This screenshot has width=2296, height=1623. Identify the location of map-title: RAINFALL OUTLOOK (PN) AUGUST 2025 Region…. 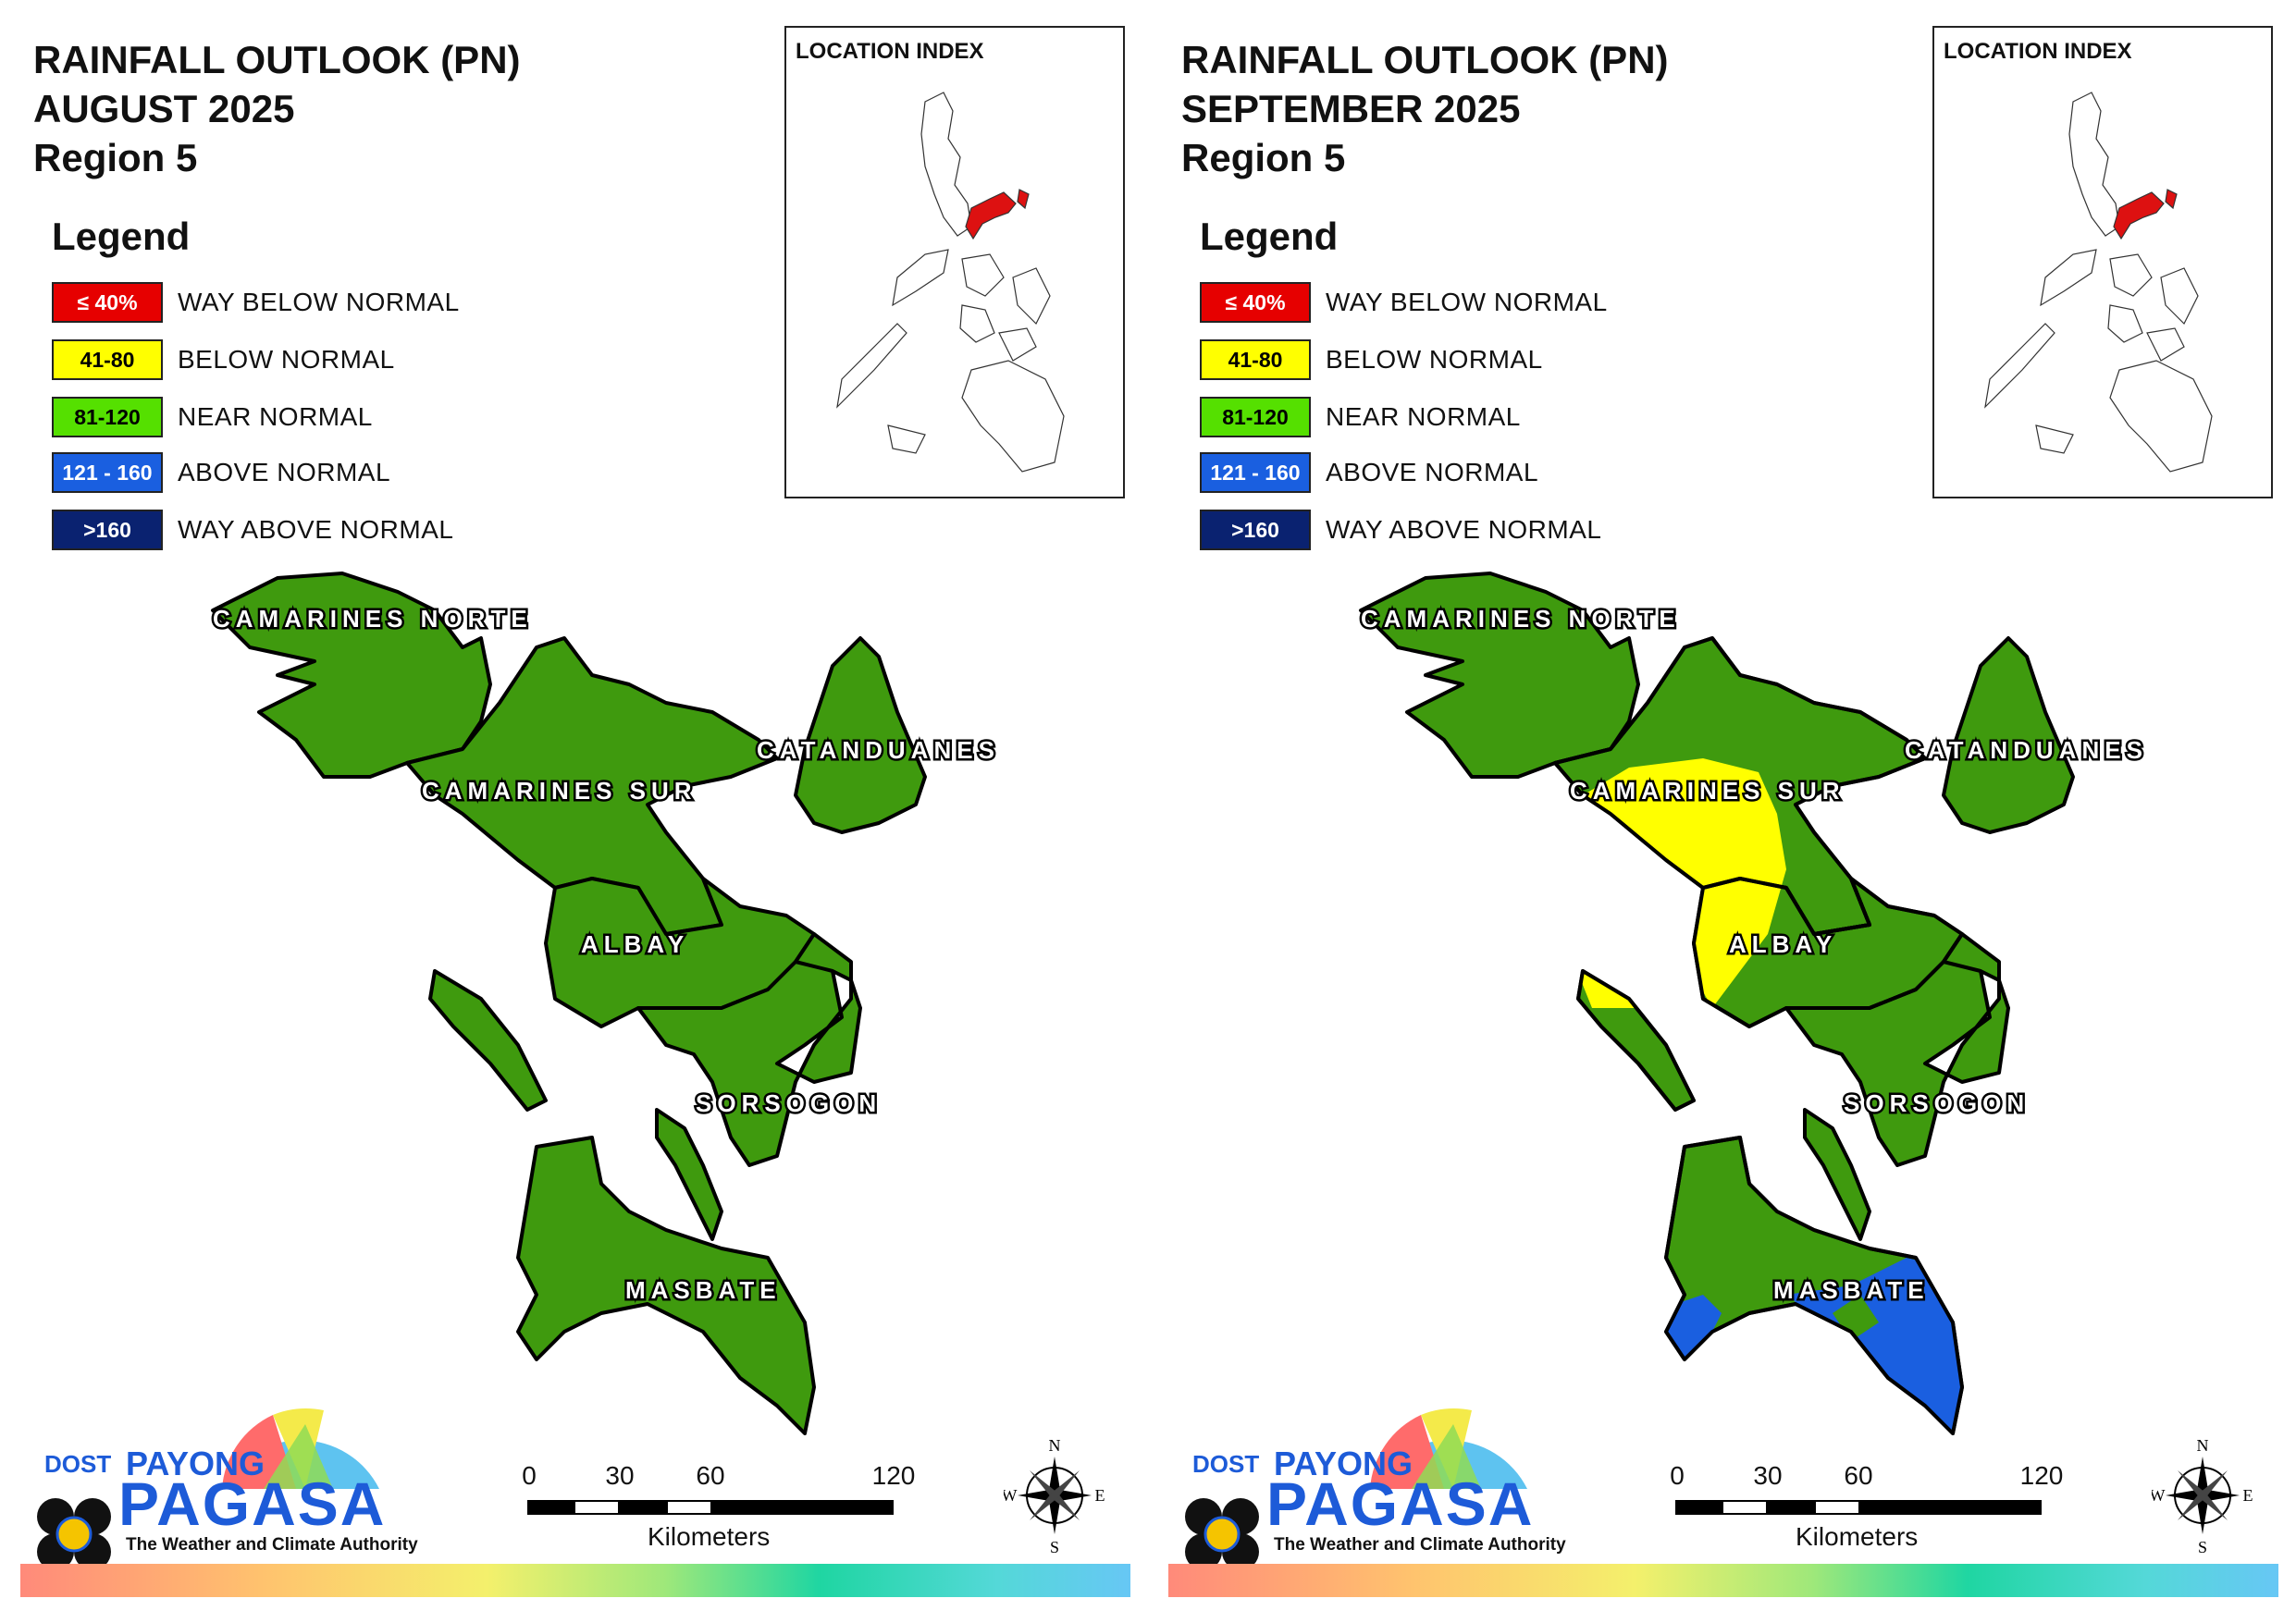
(277, 108).